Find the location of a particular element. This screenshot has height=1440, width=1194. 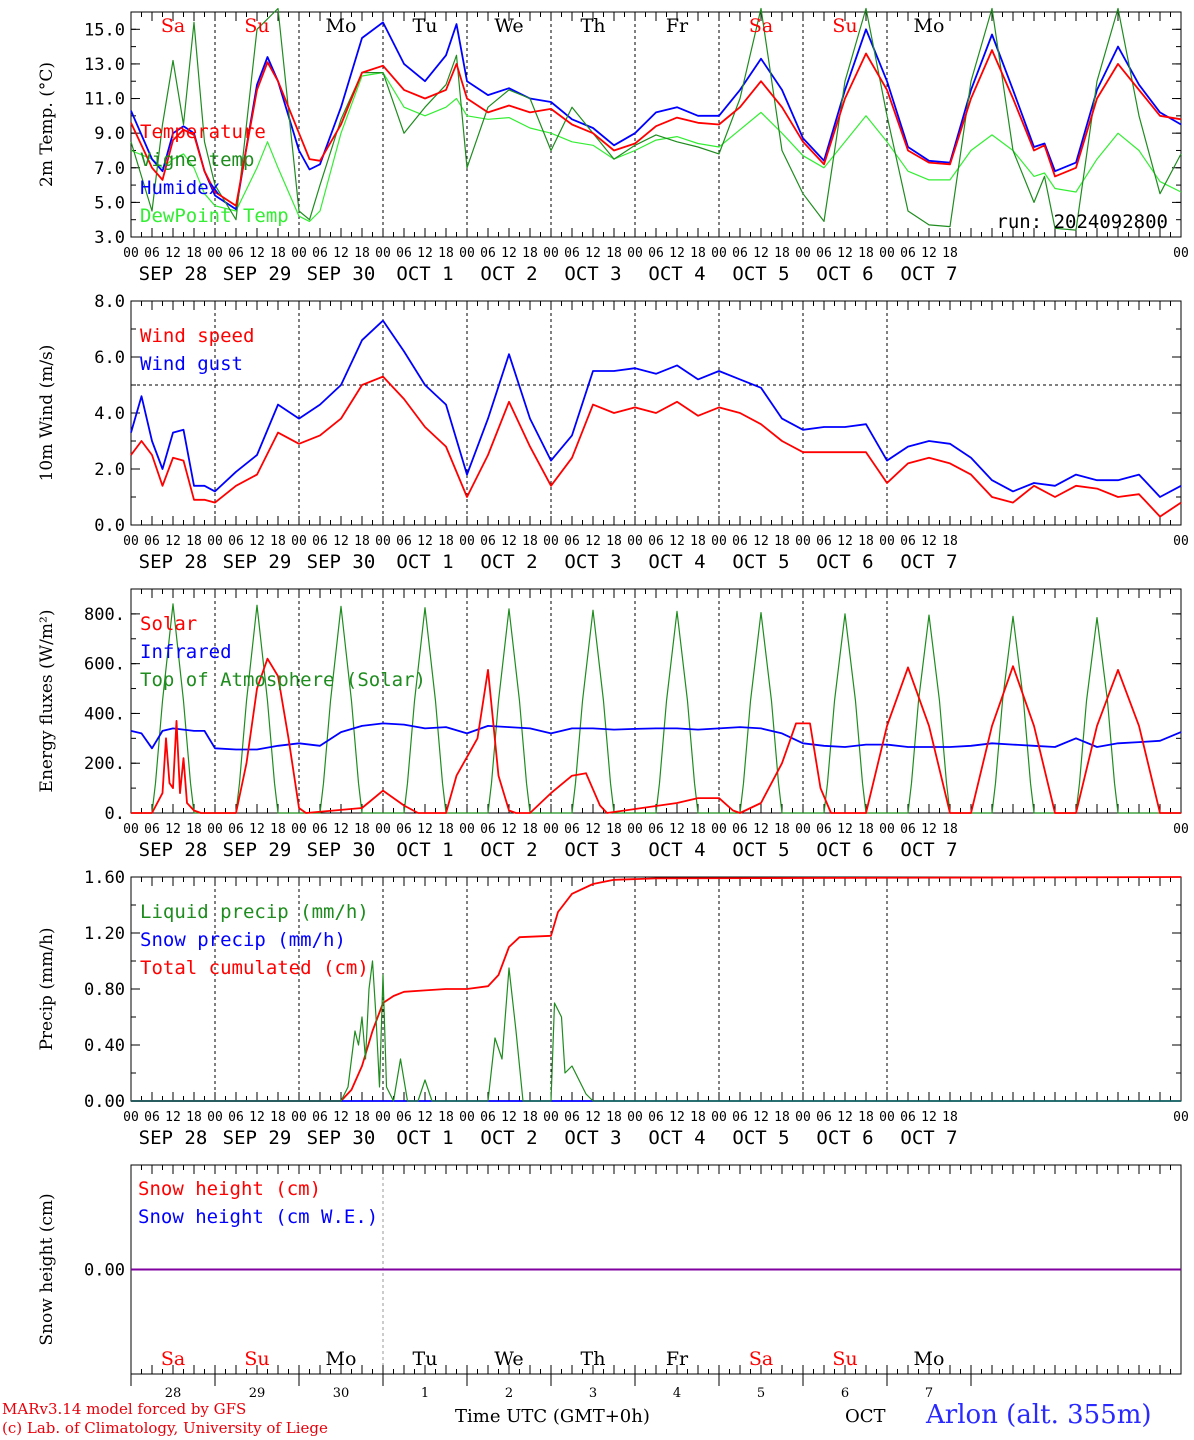

date-label: SEP 30 is located at coordinates (341, 850).